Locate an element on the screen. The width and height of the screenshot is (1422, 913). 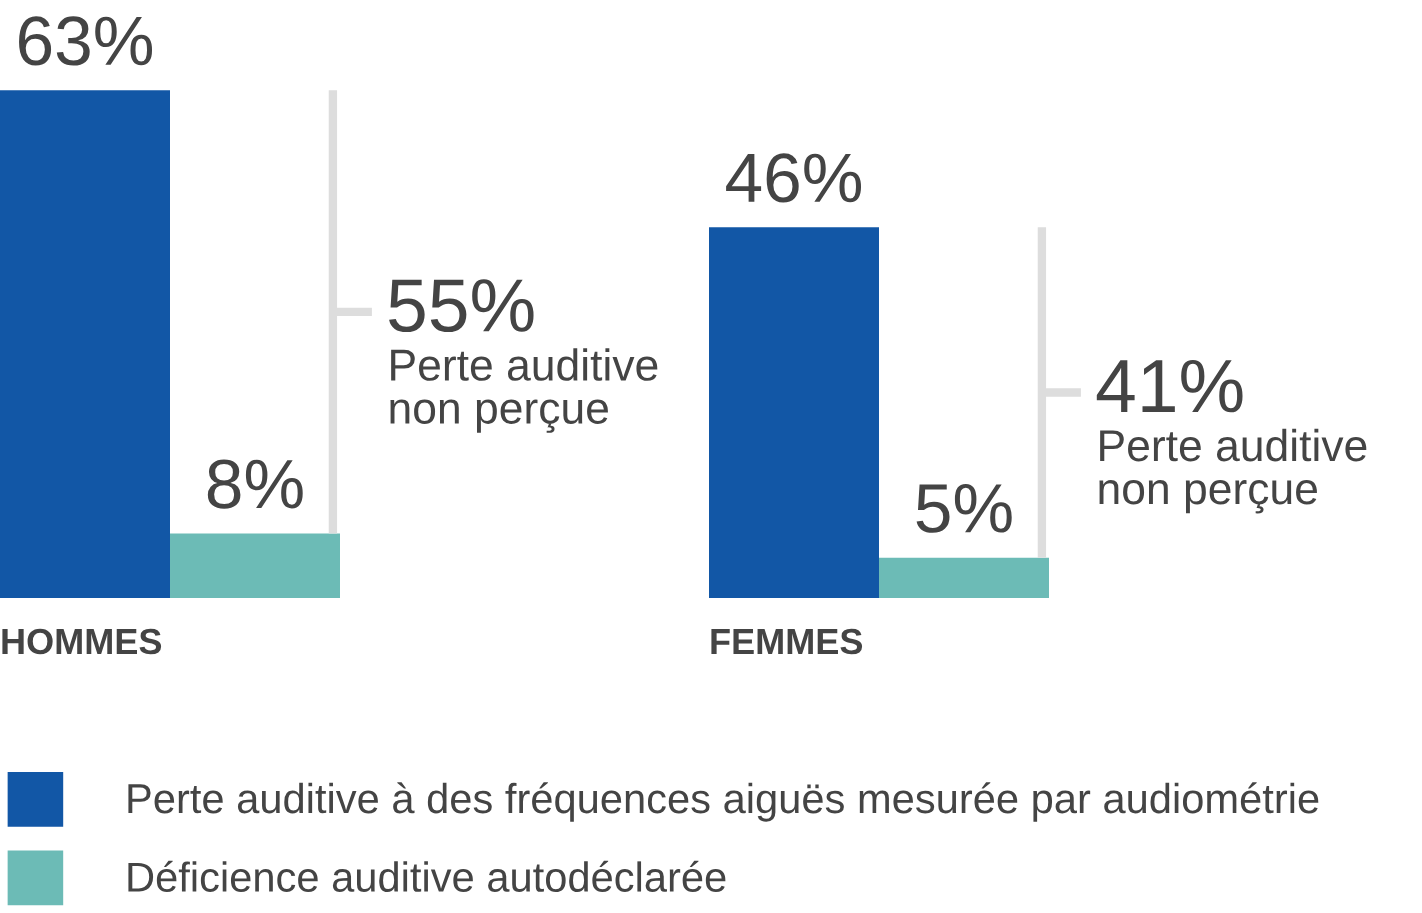
data-label: 5% is located at coordinates (964, 508).